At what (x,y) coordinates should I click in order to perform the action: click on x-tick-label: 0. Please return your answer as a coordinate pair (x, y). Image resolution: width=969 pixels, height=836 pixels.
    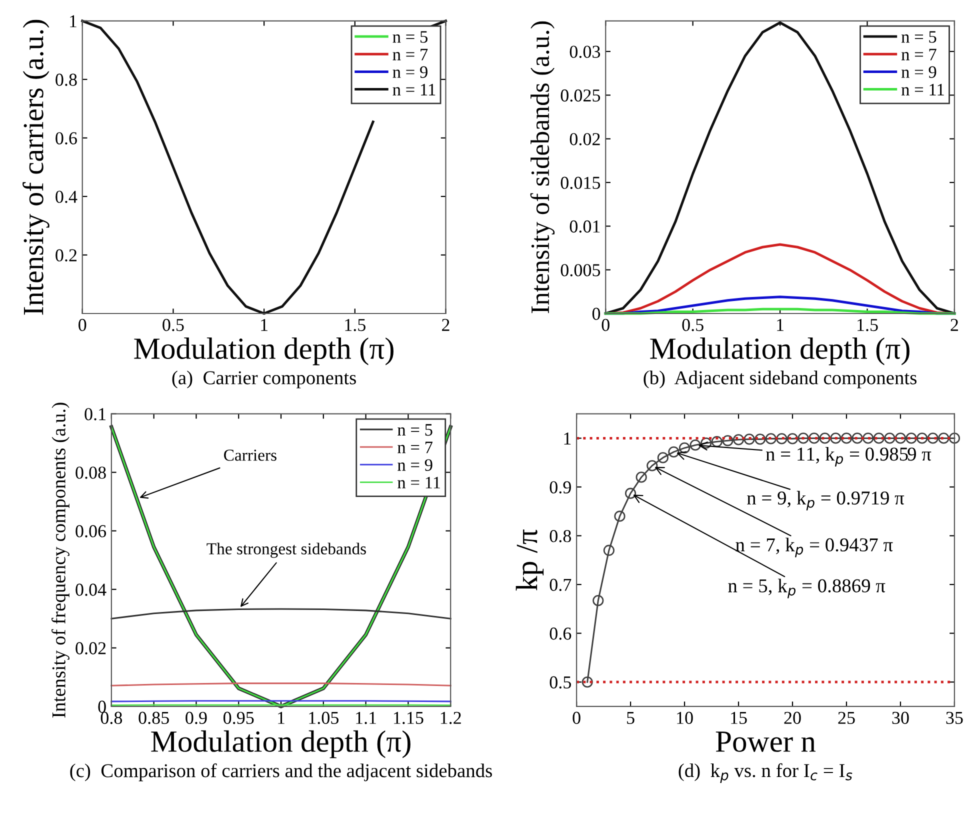
    Looking at the image, I should click on (606, 325).